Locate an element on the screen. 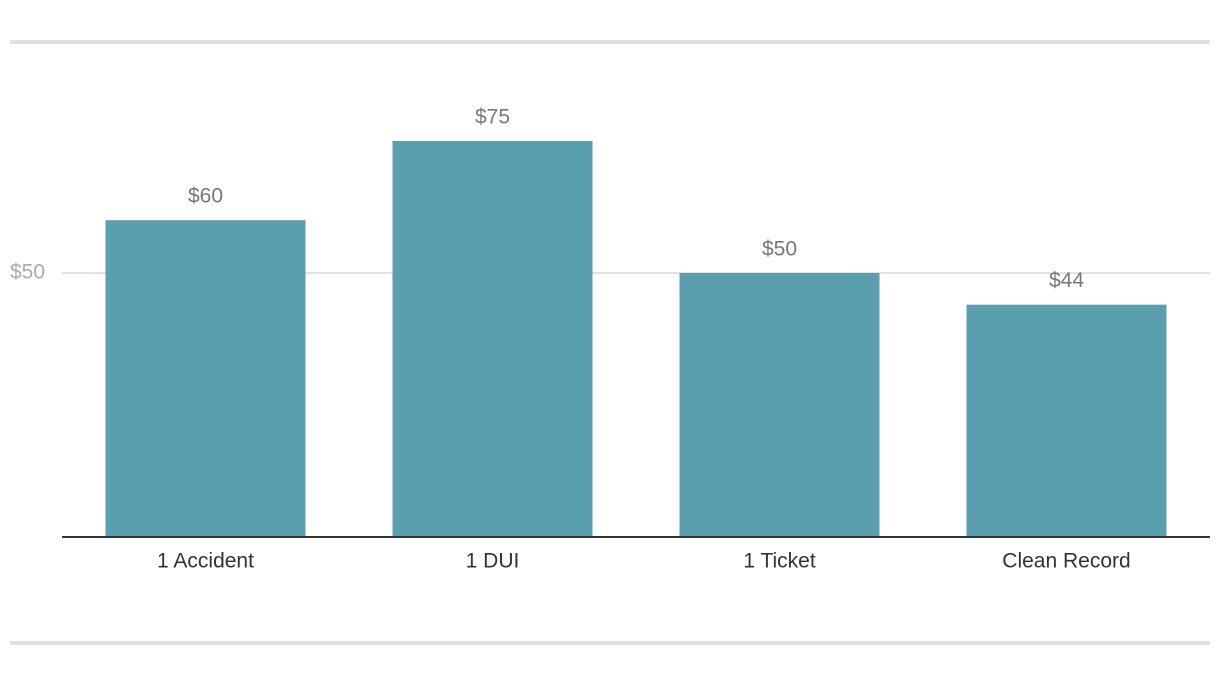 This screenshot has height=676, width=1220. x-tick-label: Clean Record is located at coordinates (1066, 561).